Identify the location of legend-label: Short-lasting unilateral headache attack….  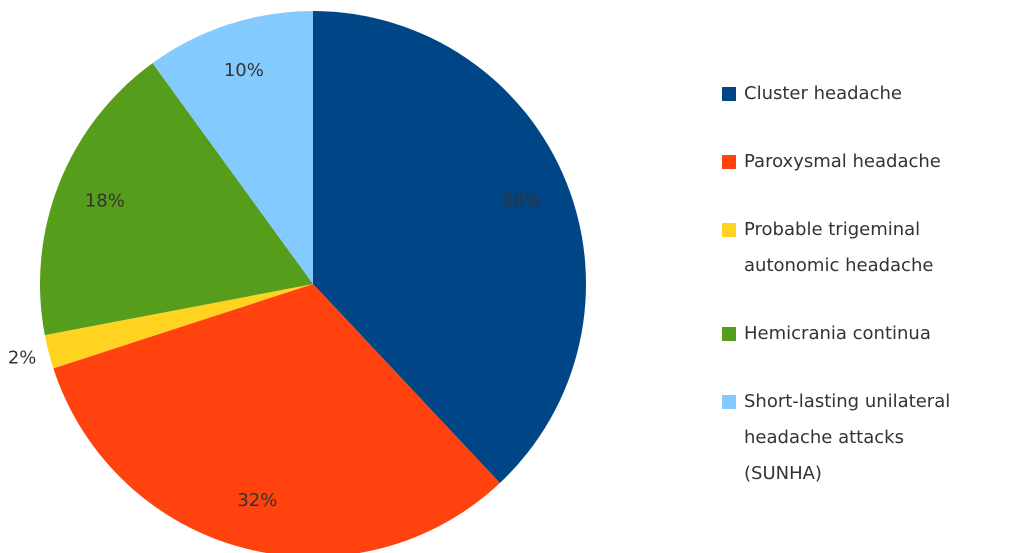
(847, 437).